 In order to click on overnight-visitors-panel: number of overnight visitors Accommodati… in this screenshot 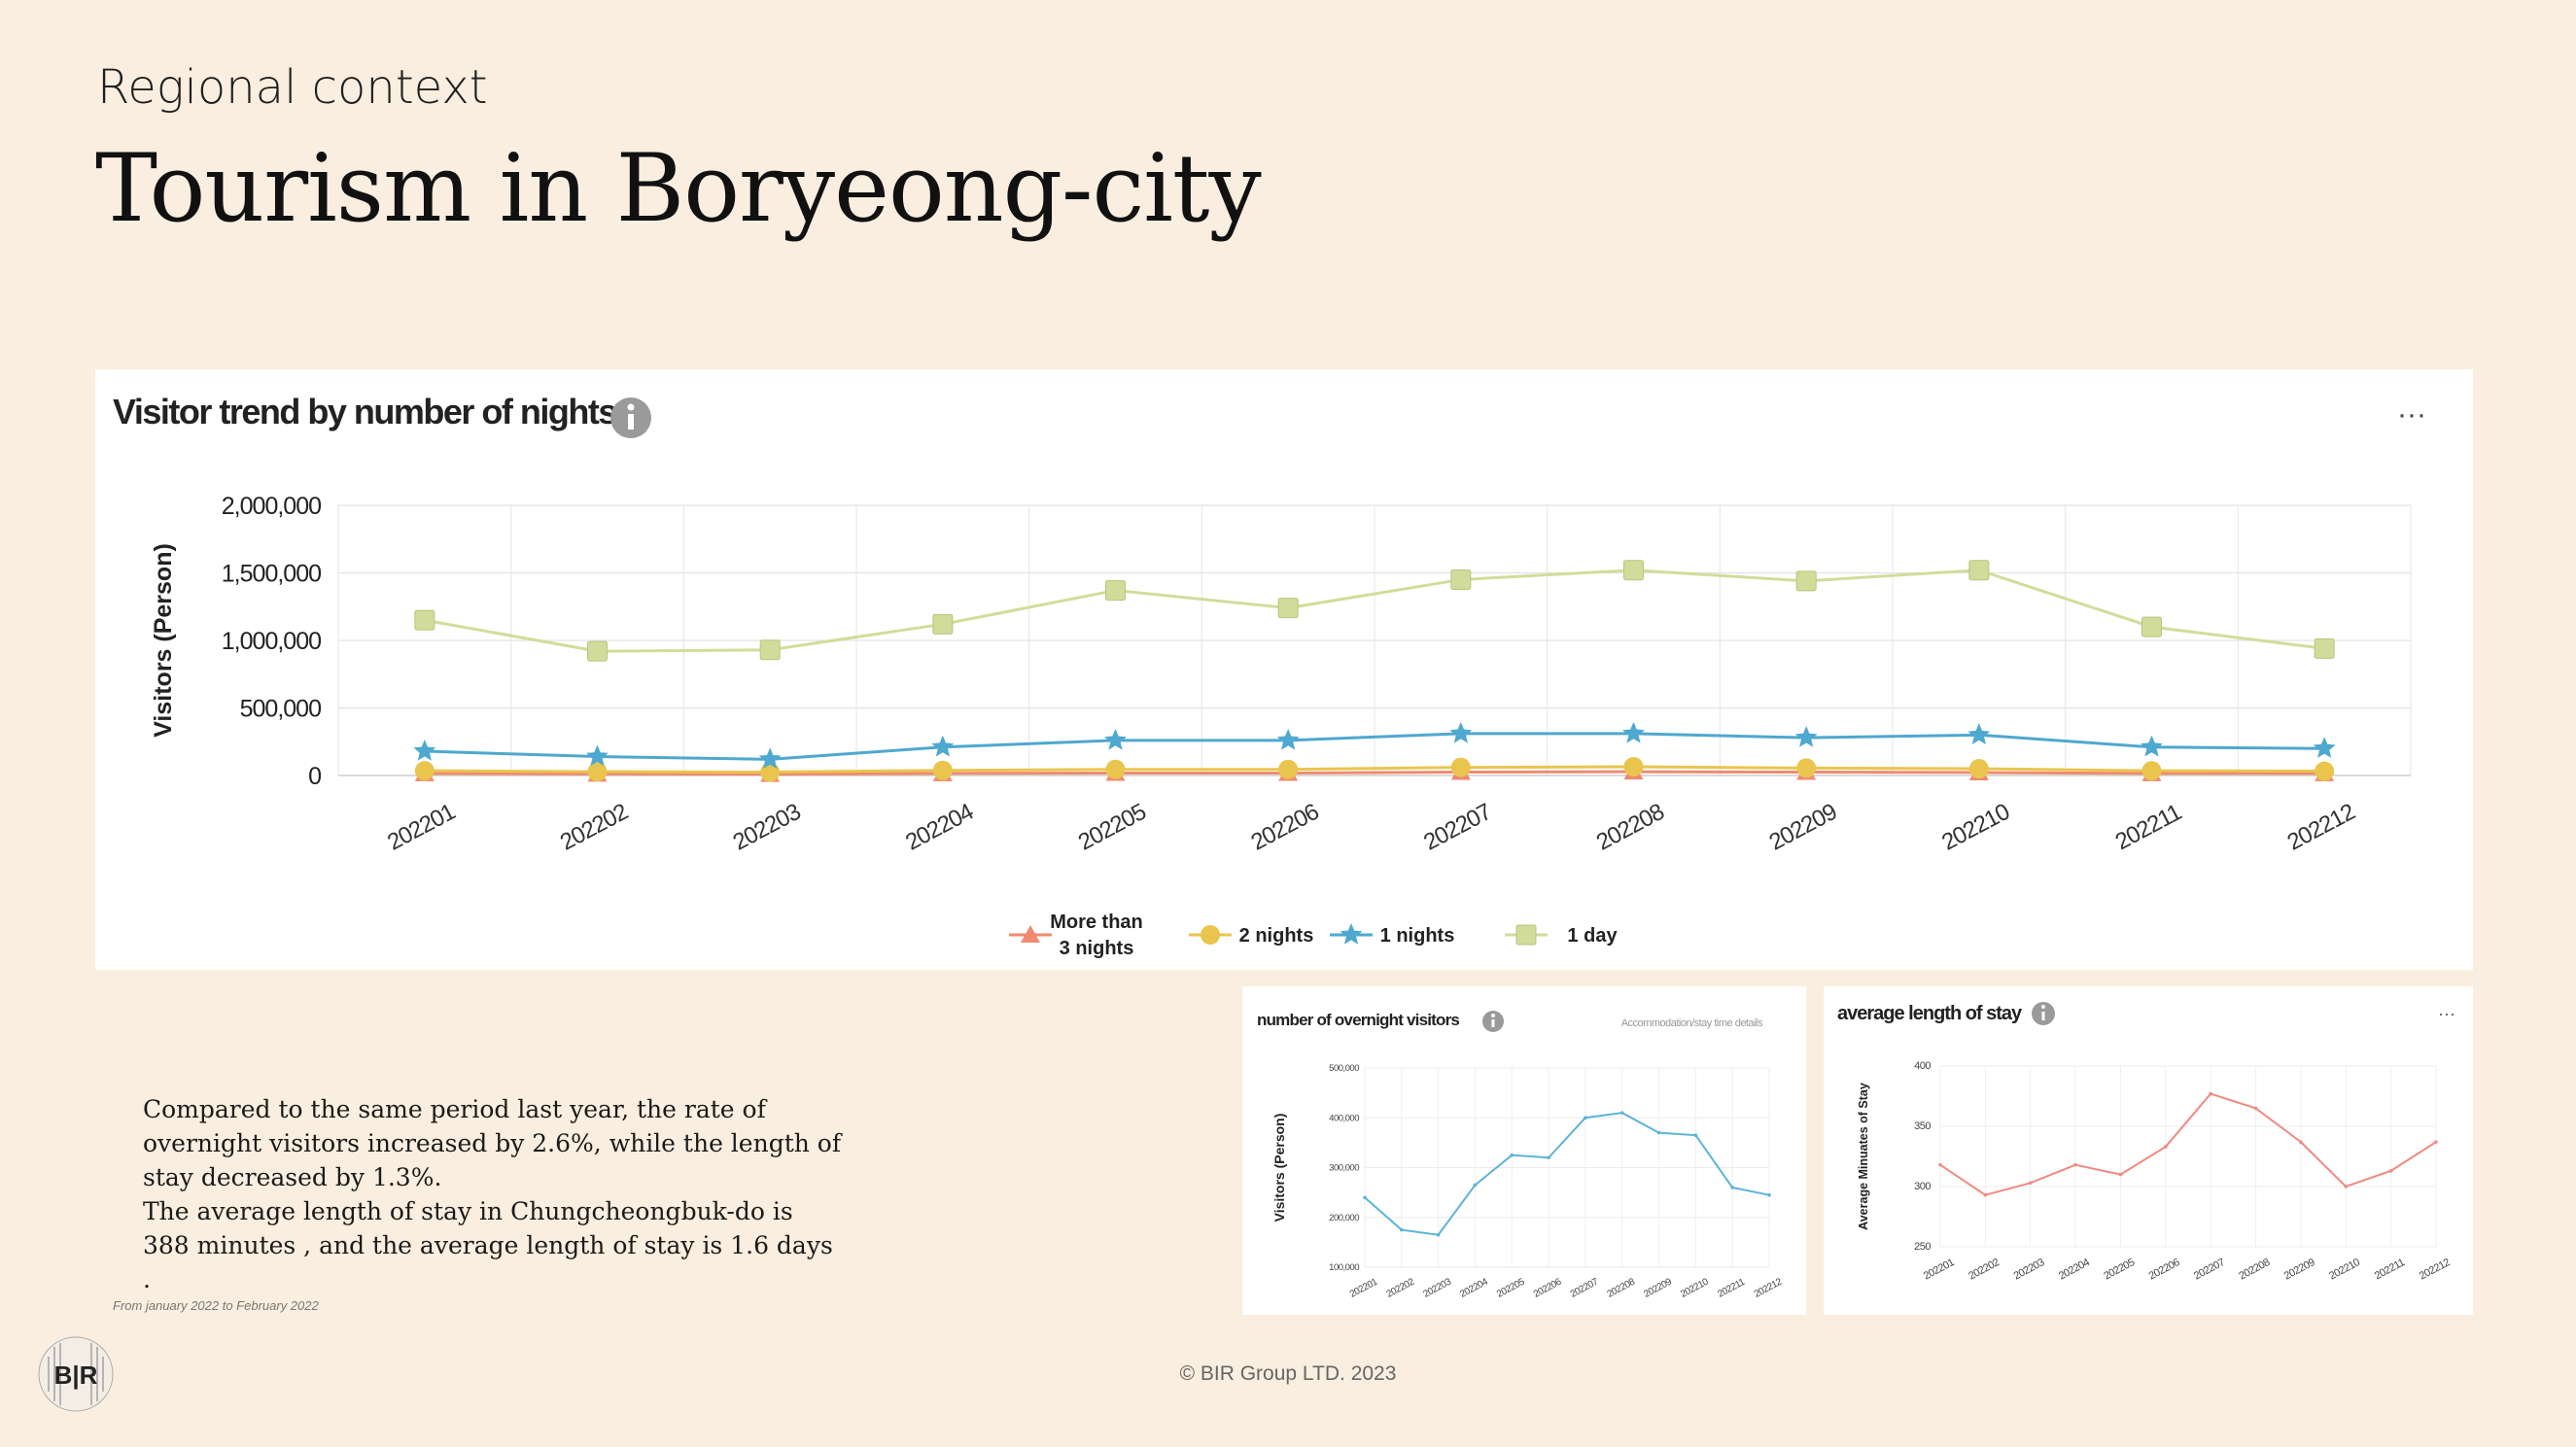, I will do `click(1524, 1150)`.